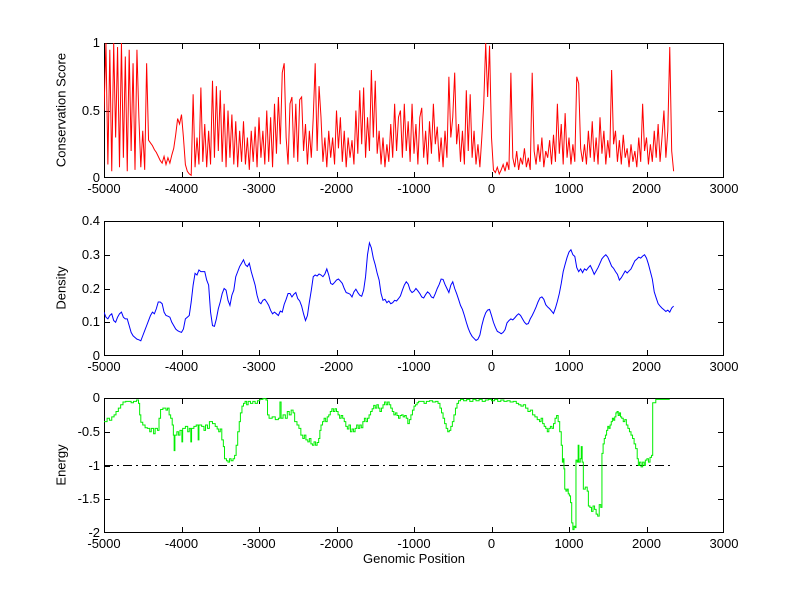 This screenshot has width=800, height=599. I want to click on y-tick-label: 0.2, so click(90, 288).